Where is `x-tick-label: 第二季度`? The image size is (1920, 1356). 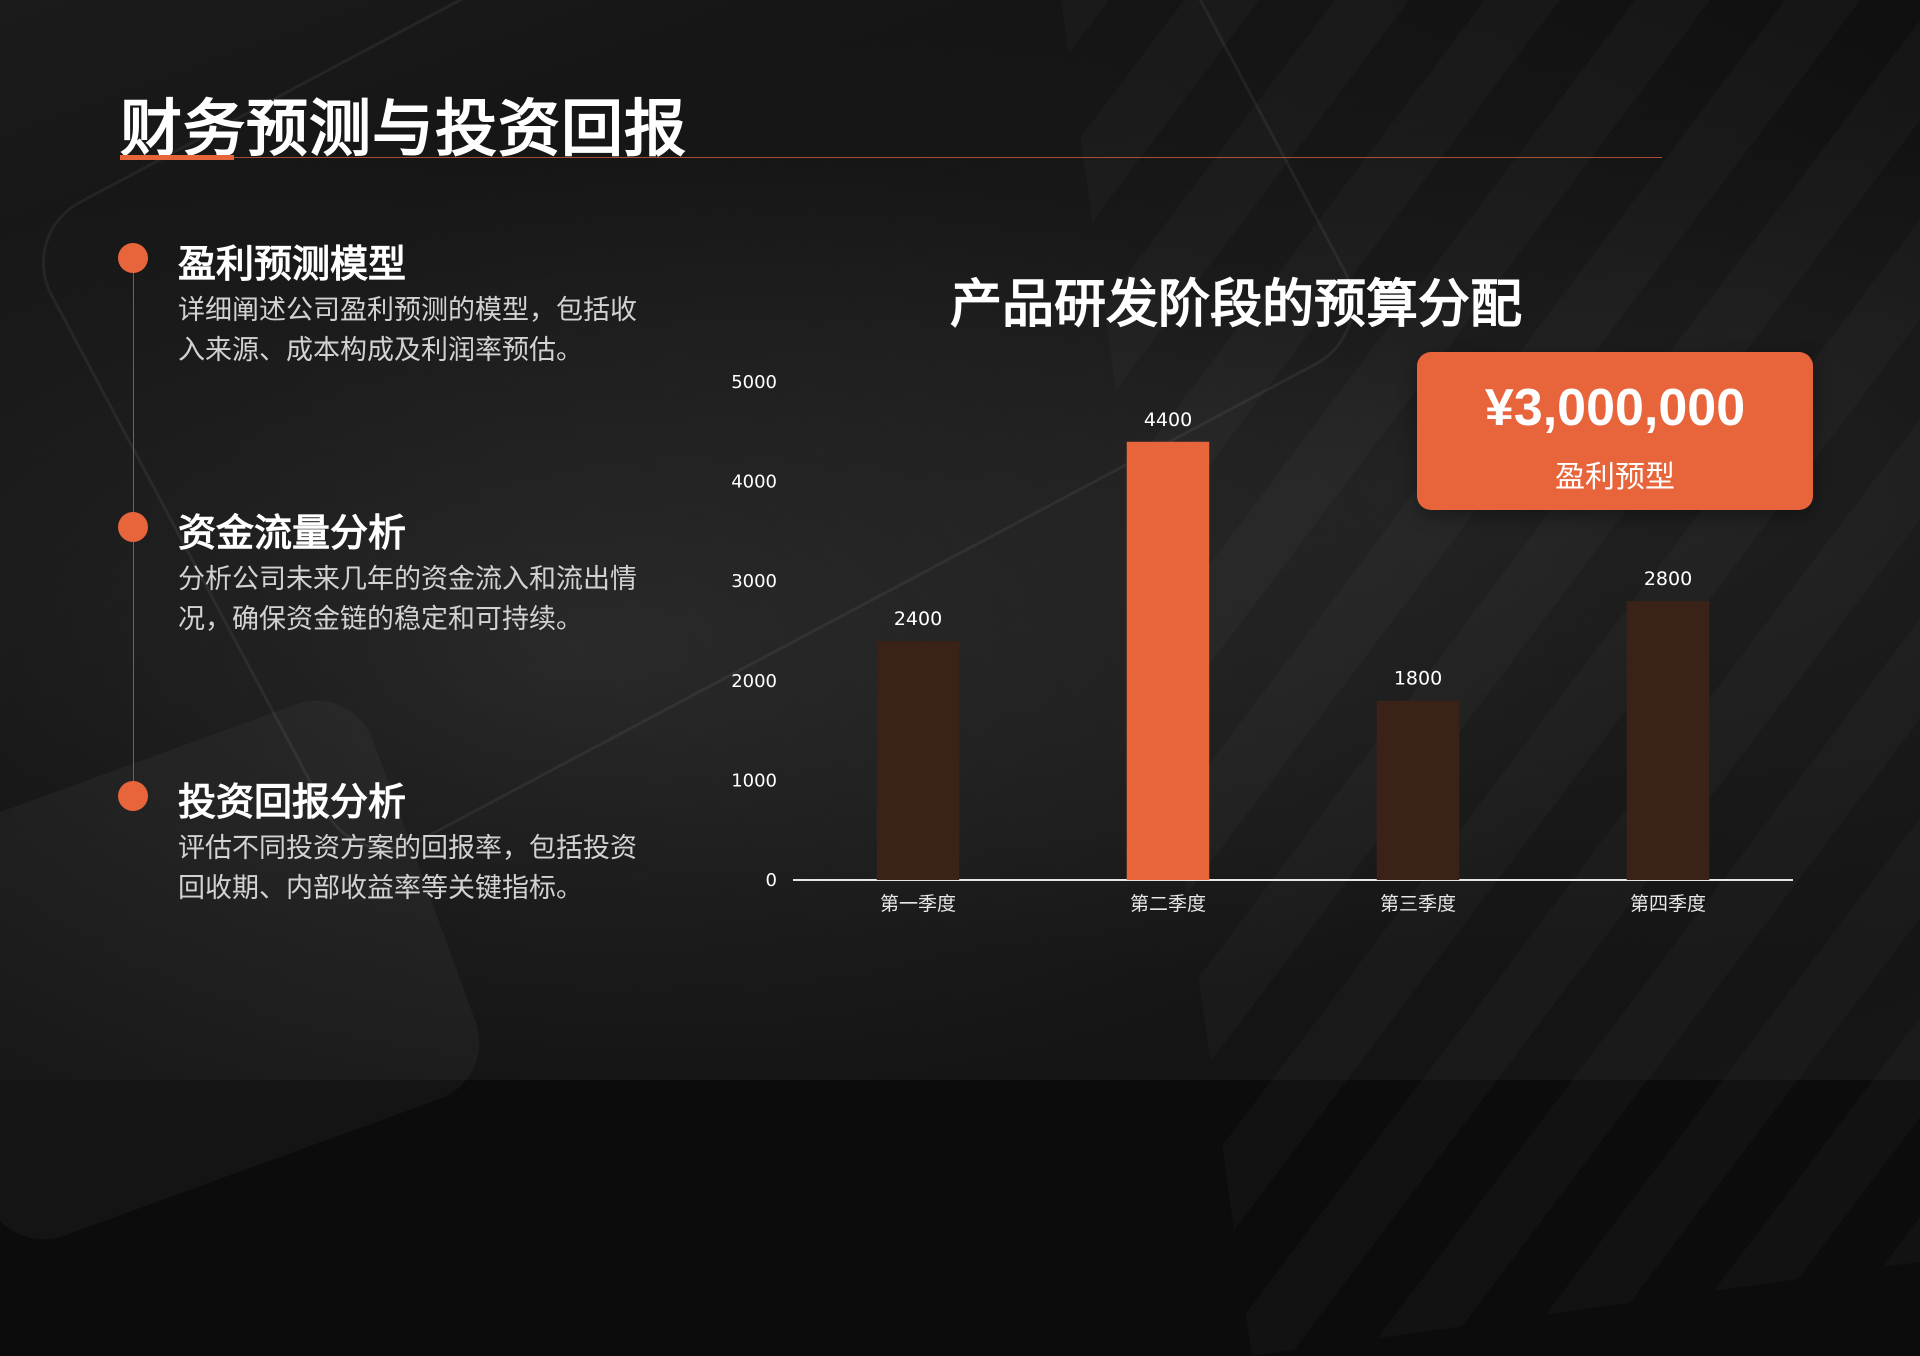 x-tick-label: 第二季度 is located at coordinates (1168, 904).